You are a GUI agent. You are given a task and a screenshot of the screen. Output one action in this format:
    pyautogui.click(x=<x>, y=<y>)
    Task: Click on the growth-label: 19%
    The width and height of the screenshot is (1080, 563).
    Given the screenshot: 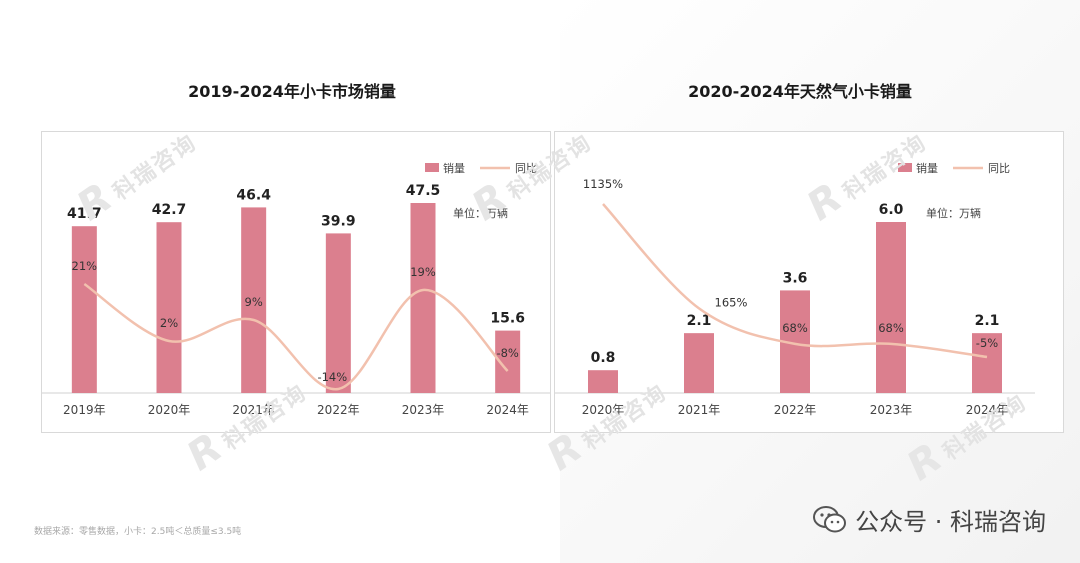 What is the action you would take?
    pyautogui.click(x=423, y=272)
    